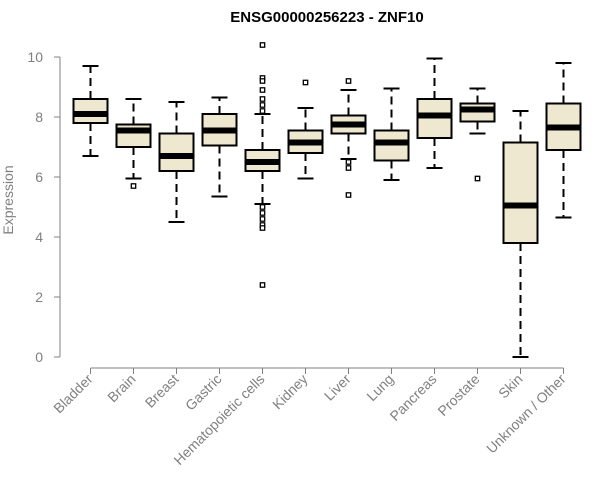  I want to click on y-tick-label: 2, so click(39, 297).